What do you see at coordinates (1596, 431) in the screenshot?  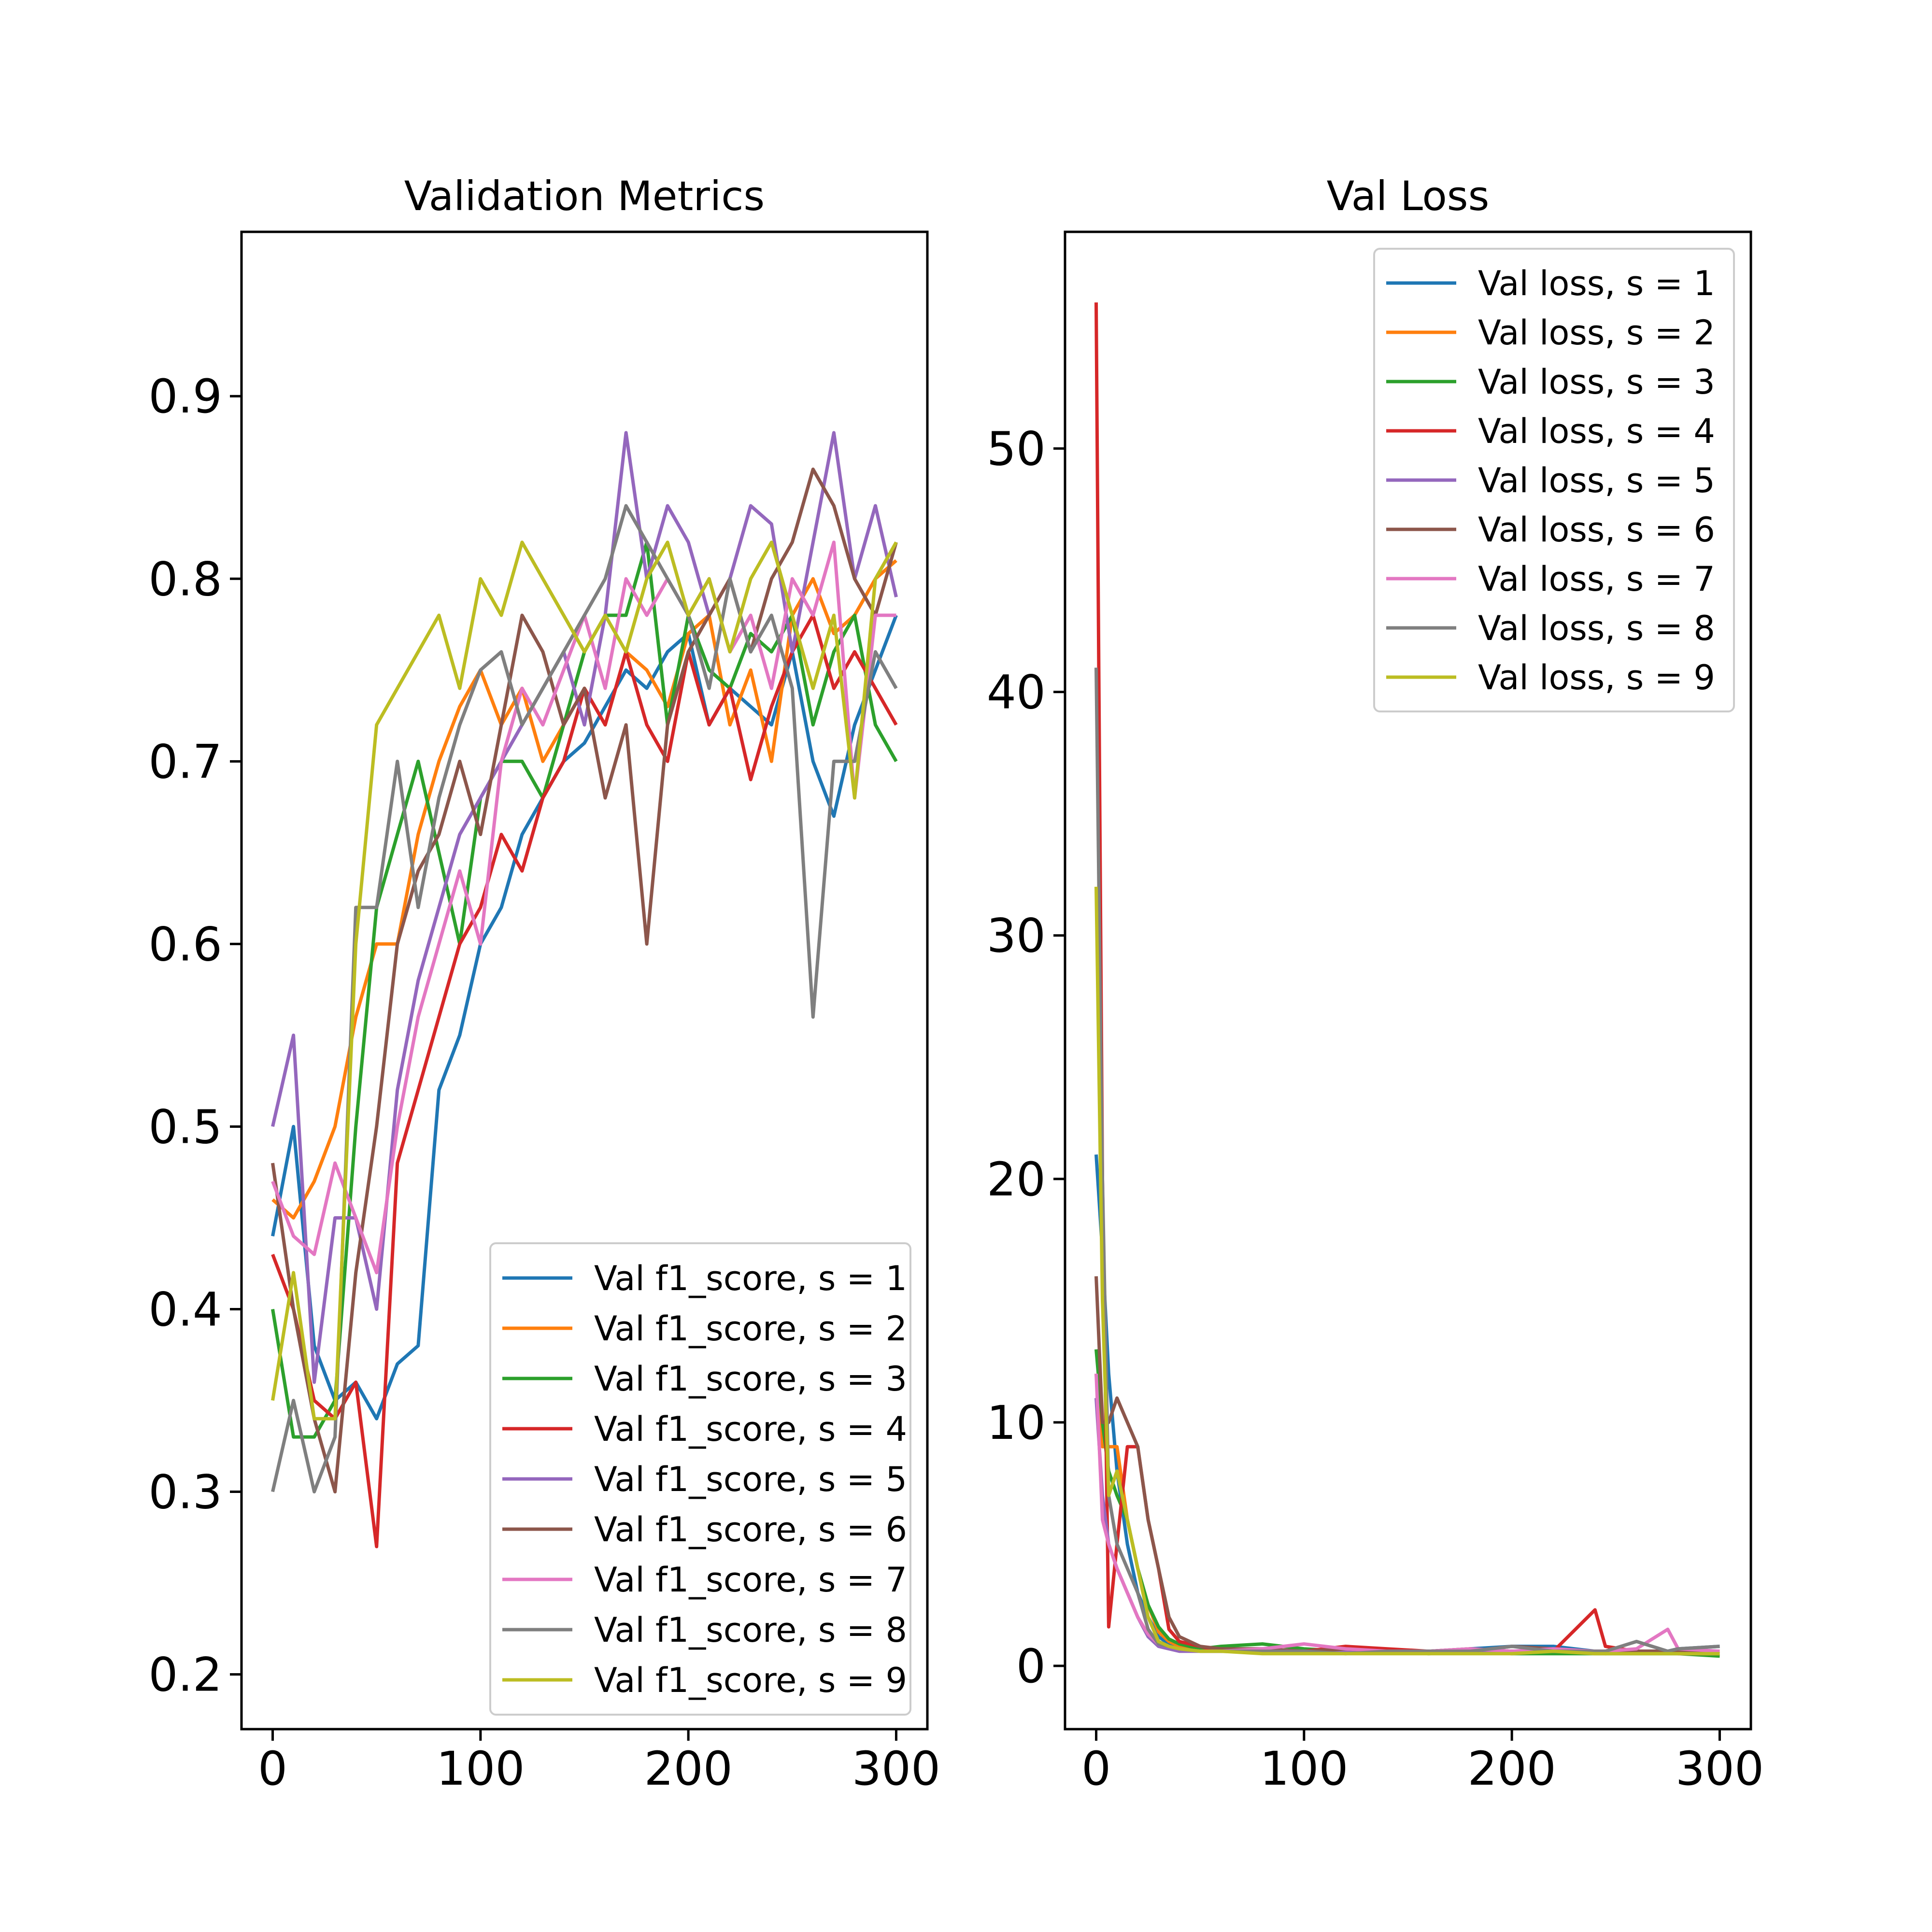 I see `legend-label-4: Val loss, s = 4` at bounding box center [1596, 431].